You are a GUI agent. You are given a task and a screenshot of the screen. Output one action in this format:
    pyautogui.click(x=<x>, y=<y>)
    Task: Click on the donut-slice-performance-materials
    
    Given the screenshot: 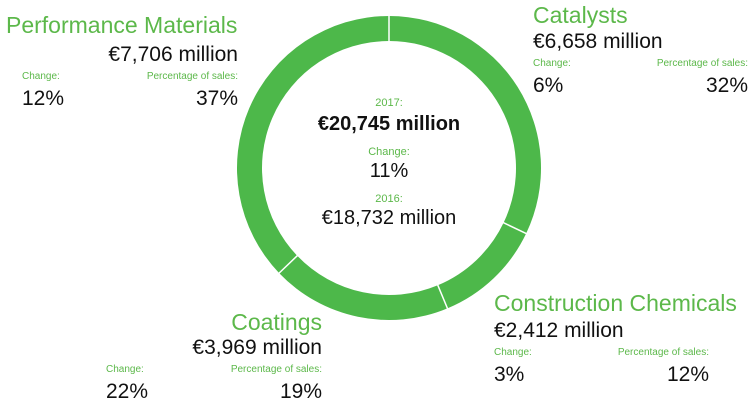 What is the action you would take?
    pyautogui.click(x=313, y=144)
    